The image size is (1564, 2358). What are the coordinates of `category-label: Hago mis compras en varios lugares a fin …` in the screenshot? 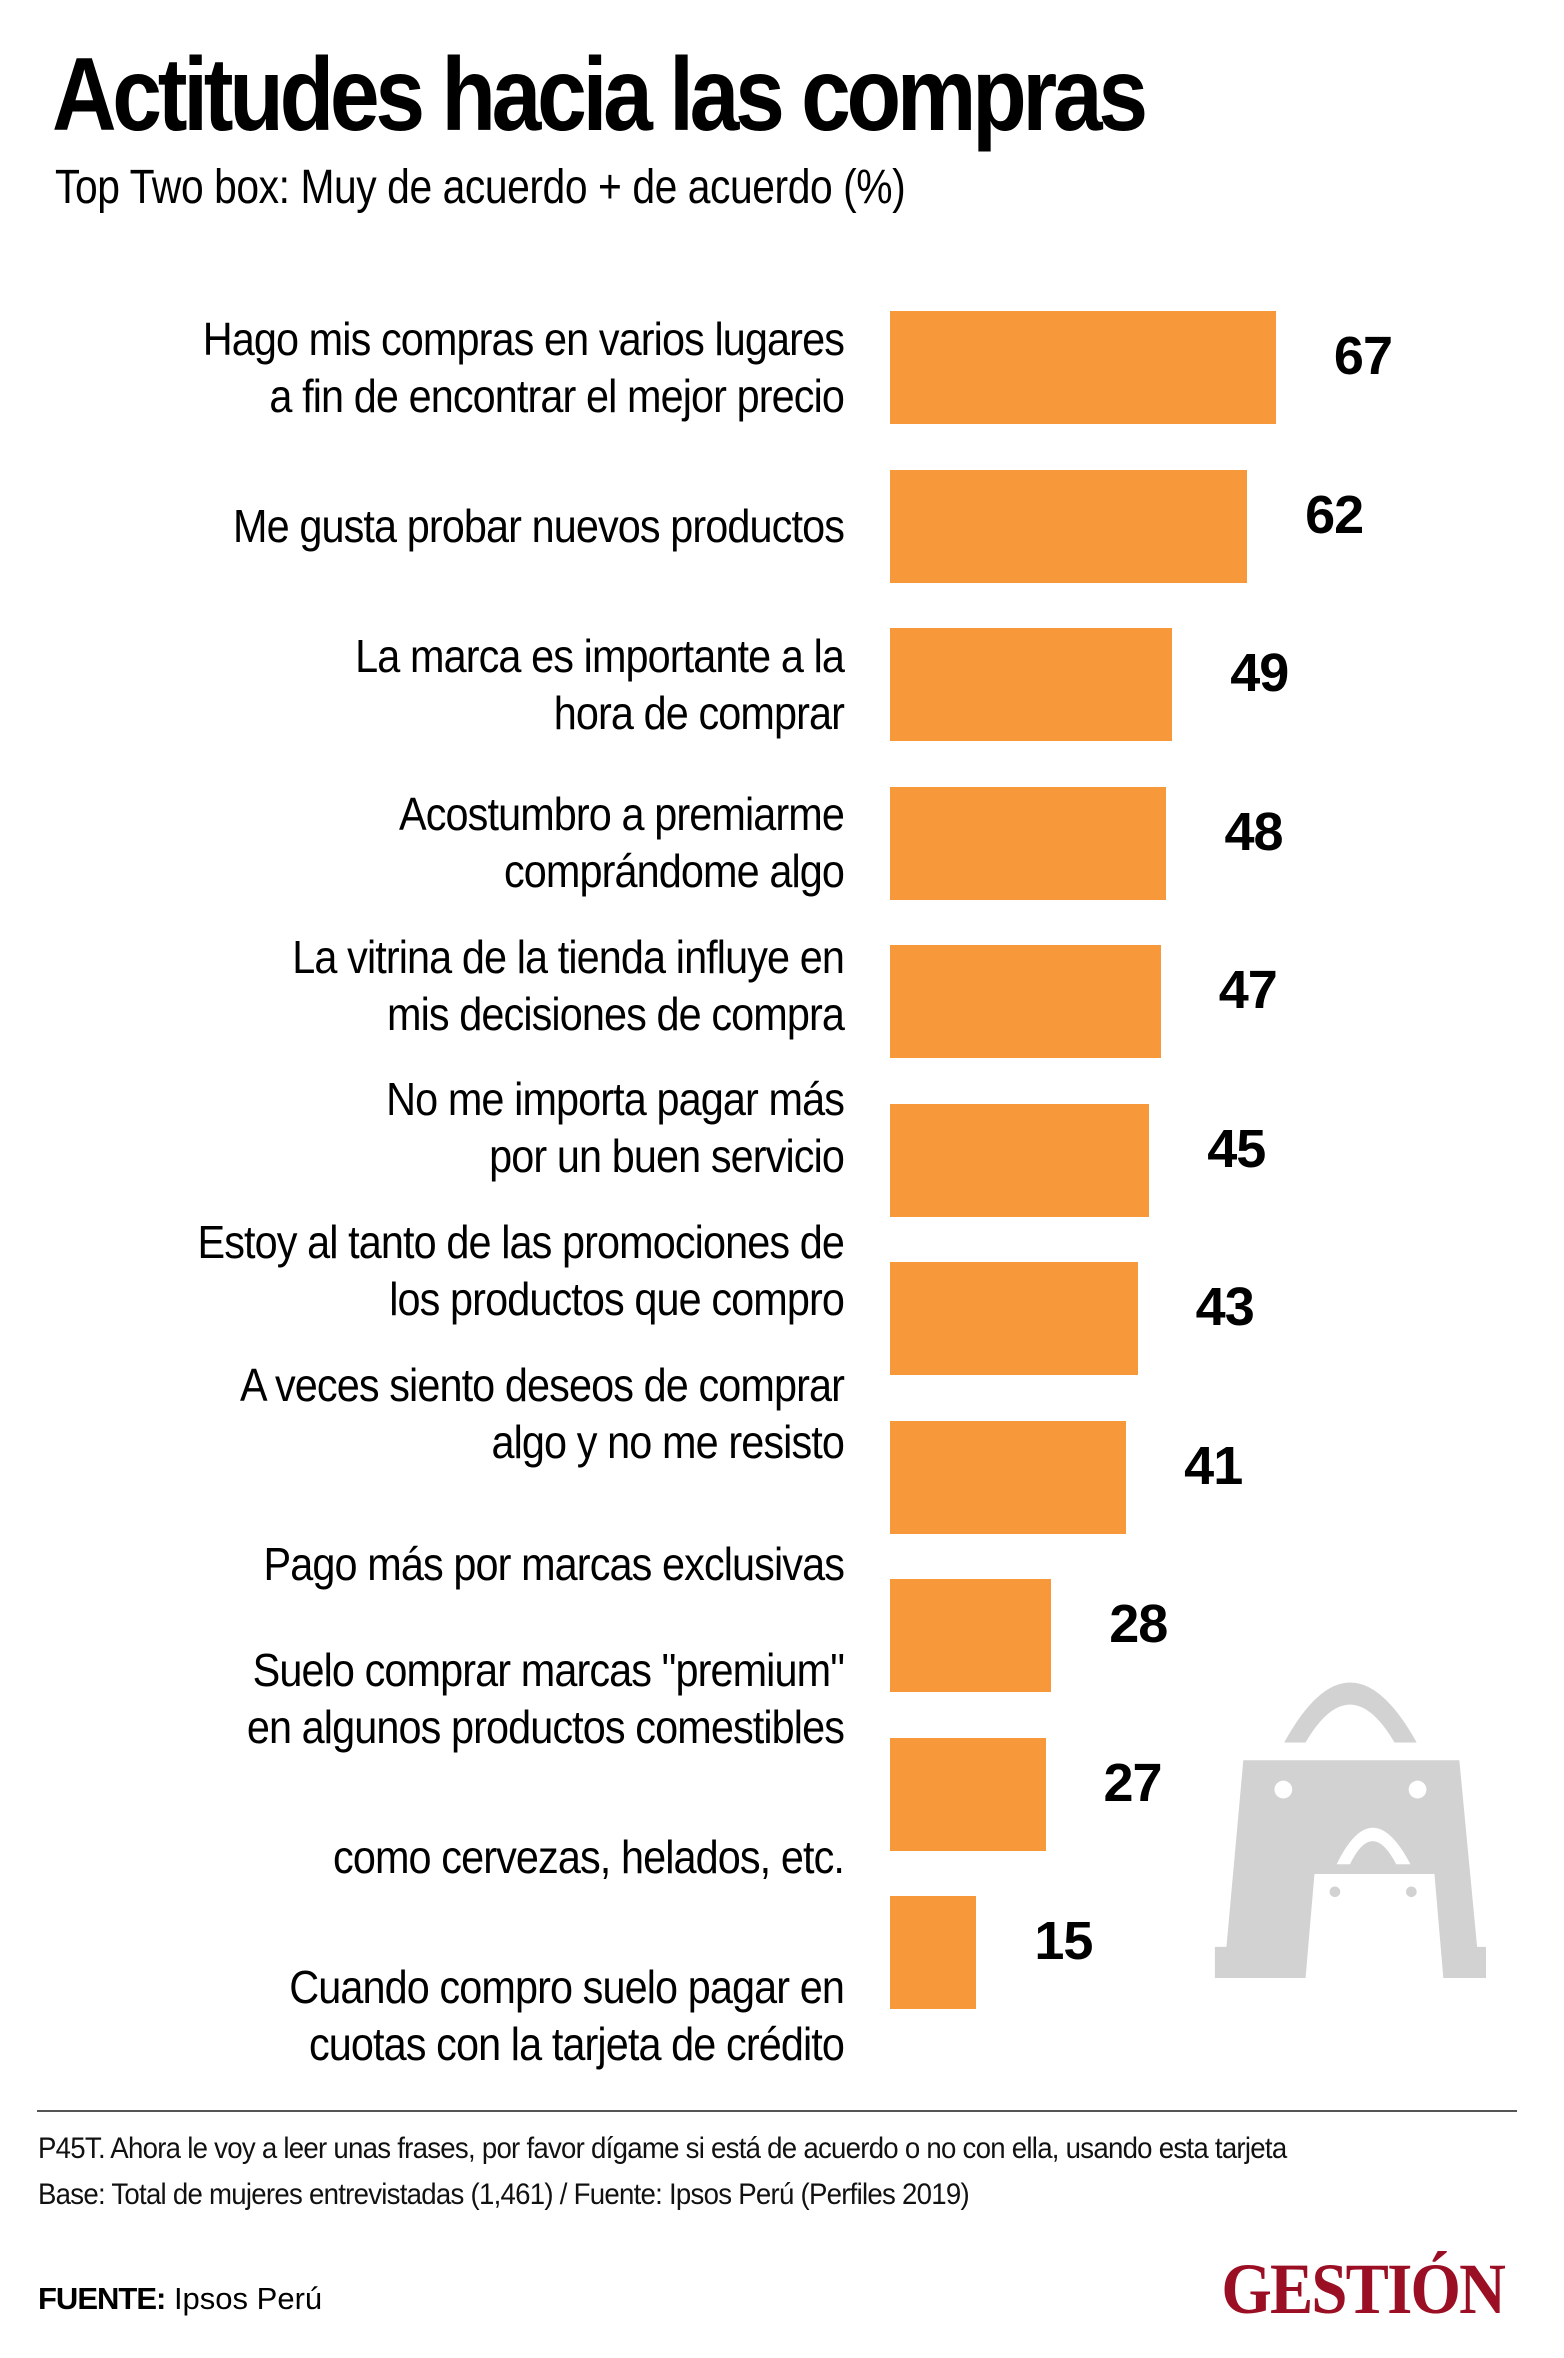 It's located at (439, 368).